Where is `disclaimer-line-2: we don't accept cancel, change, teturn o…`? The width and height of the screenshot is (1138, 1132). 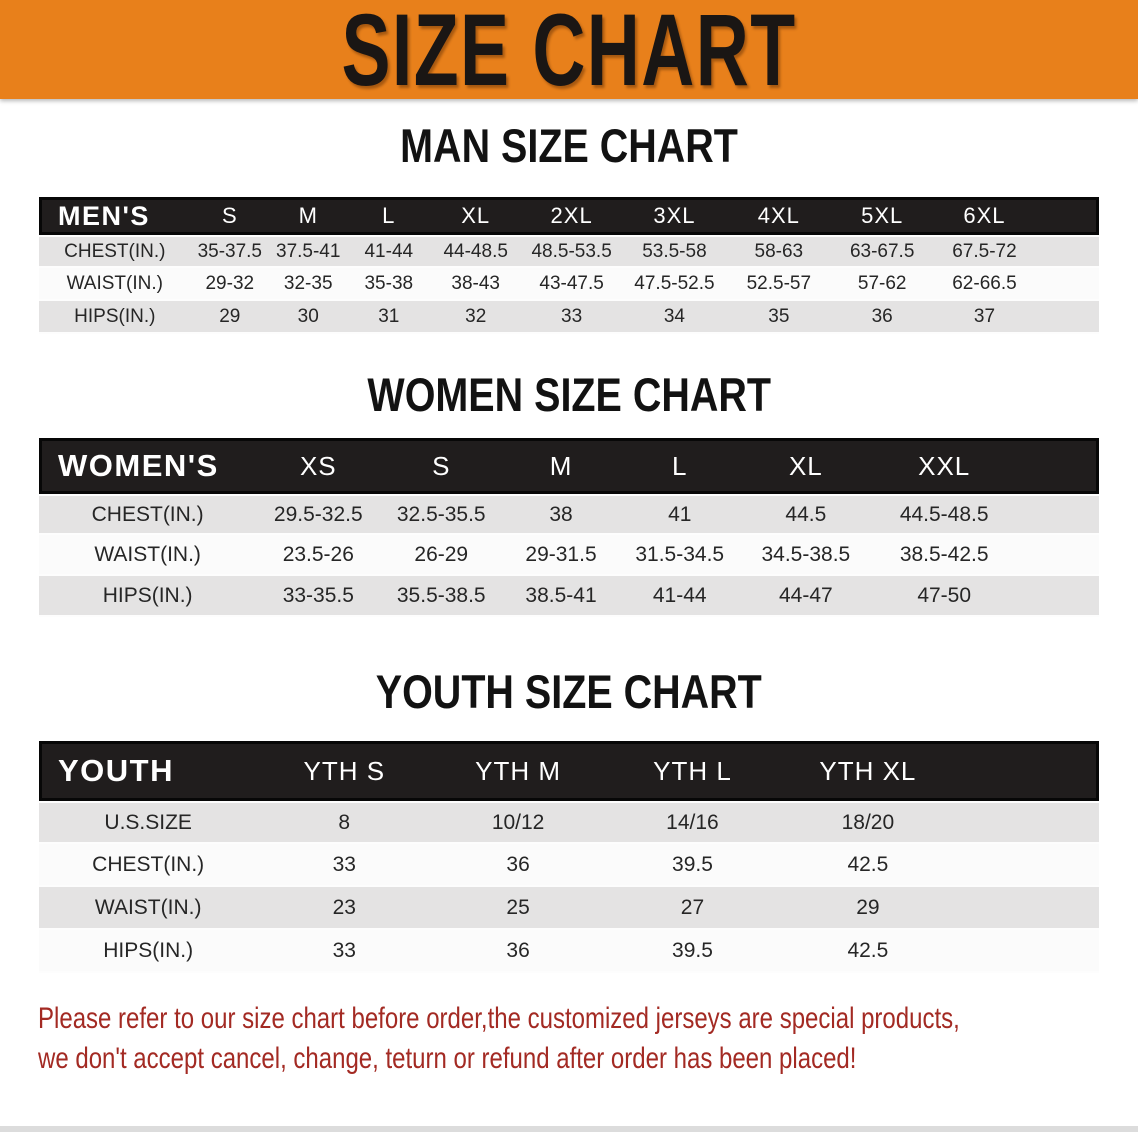 disclaimer-line-2: we don't accept cancel, change, teturn o… is located at coordinates (447, 1058).